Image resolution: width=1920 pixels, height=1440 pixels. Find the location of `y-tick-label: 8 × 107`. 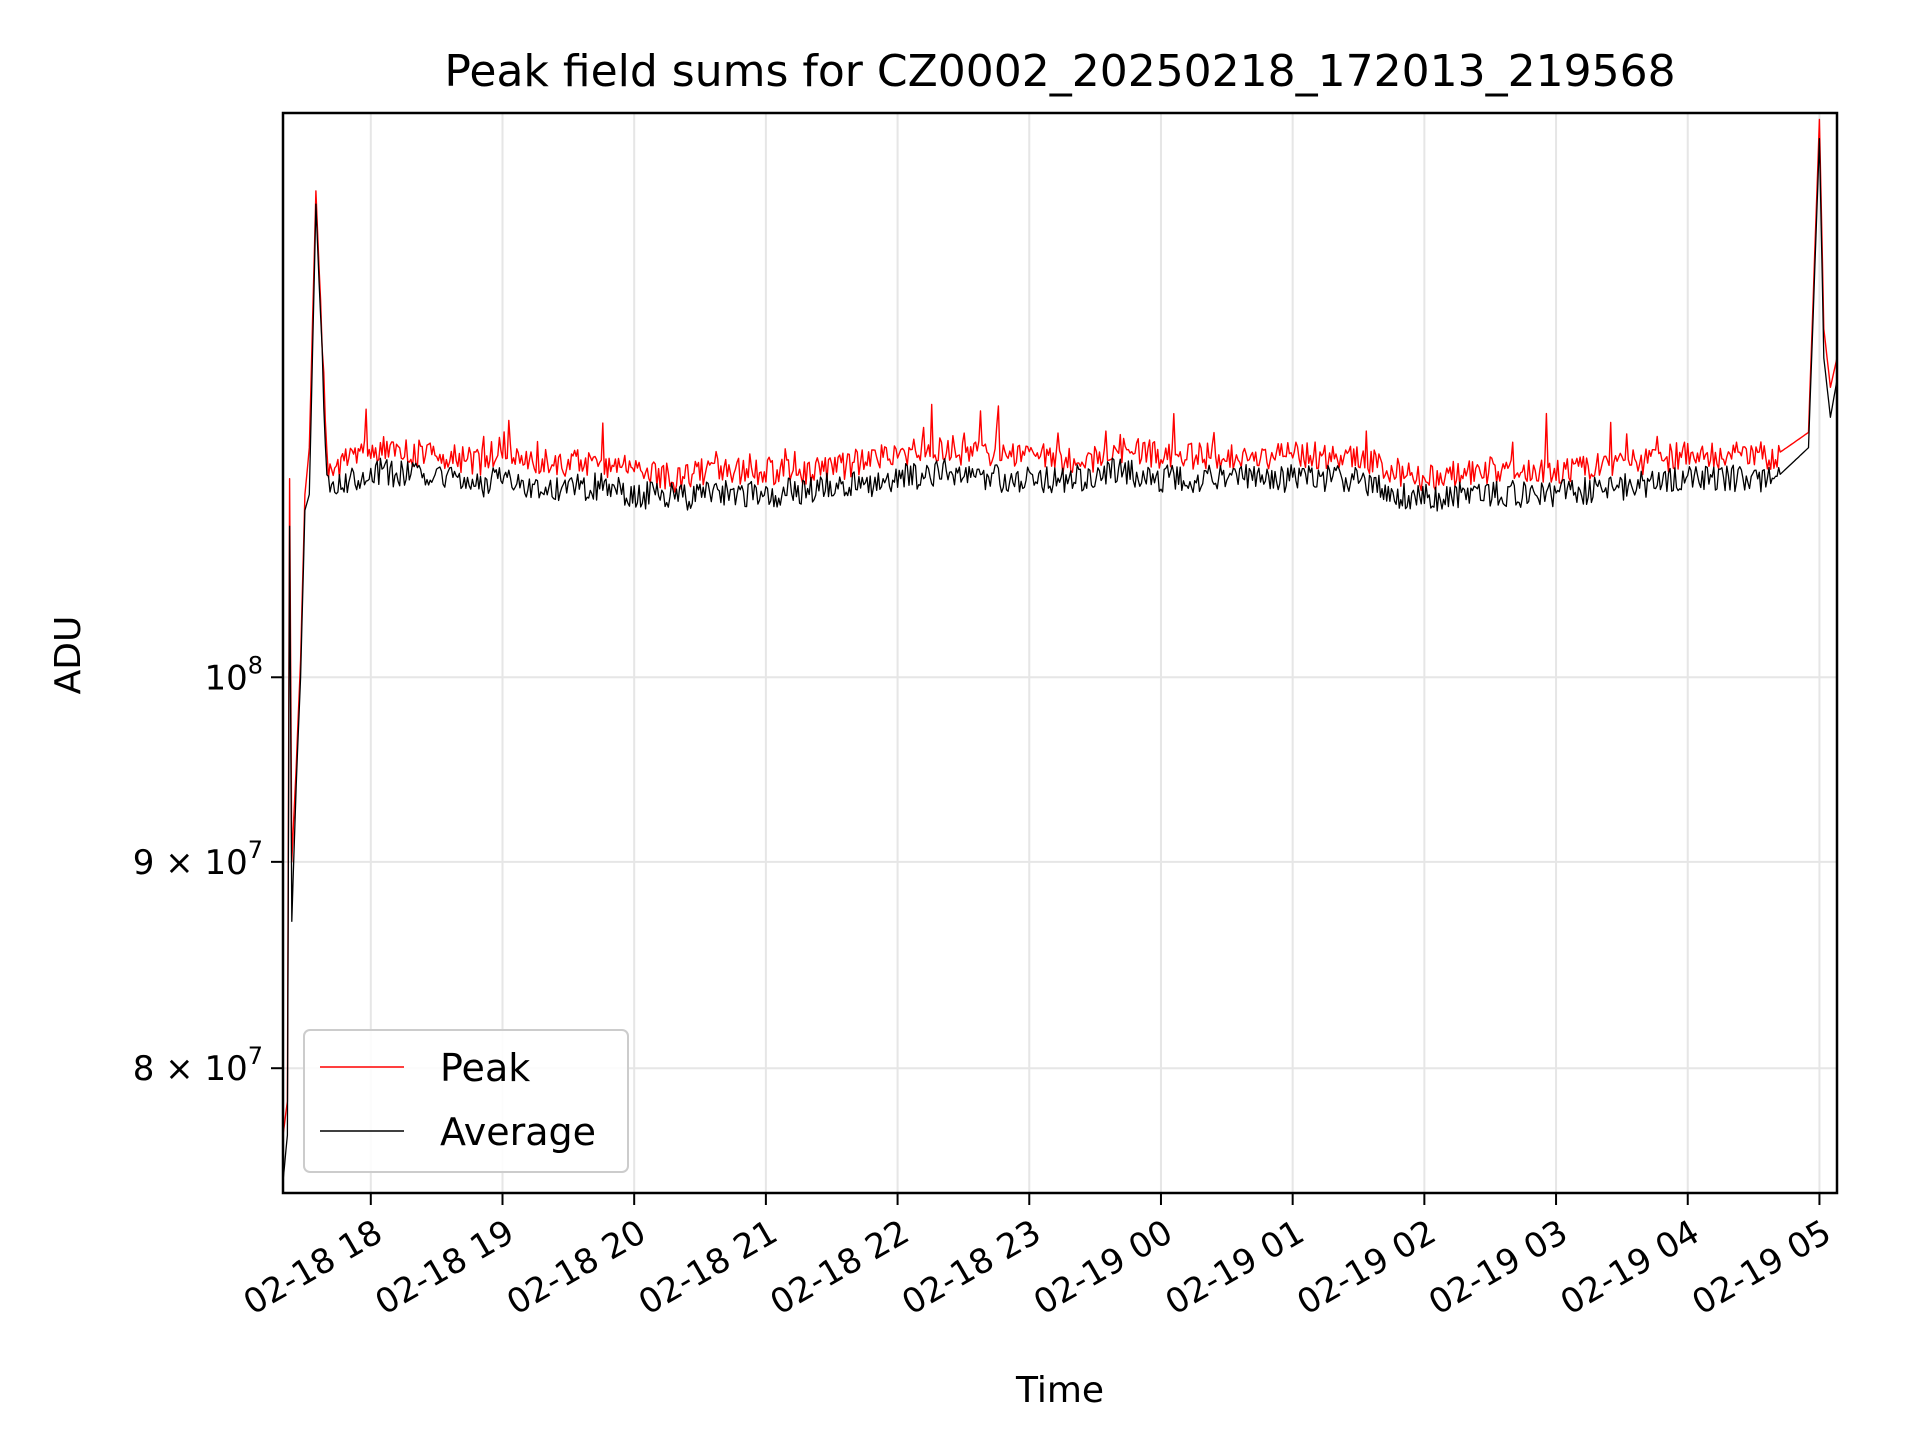

y-tick-label: 8 × 107 is located at coordinates (198, 1065).